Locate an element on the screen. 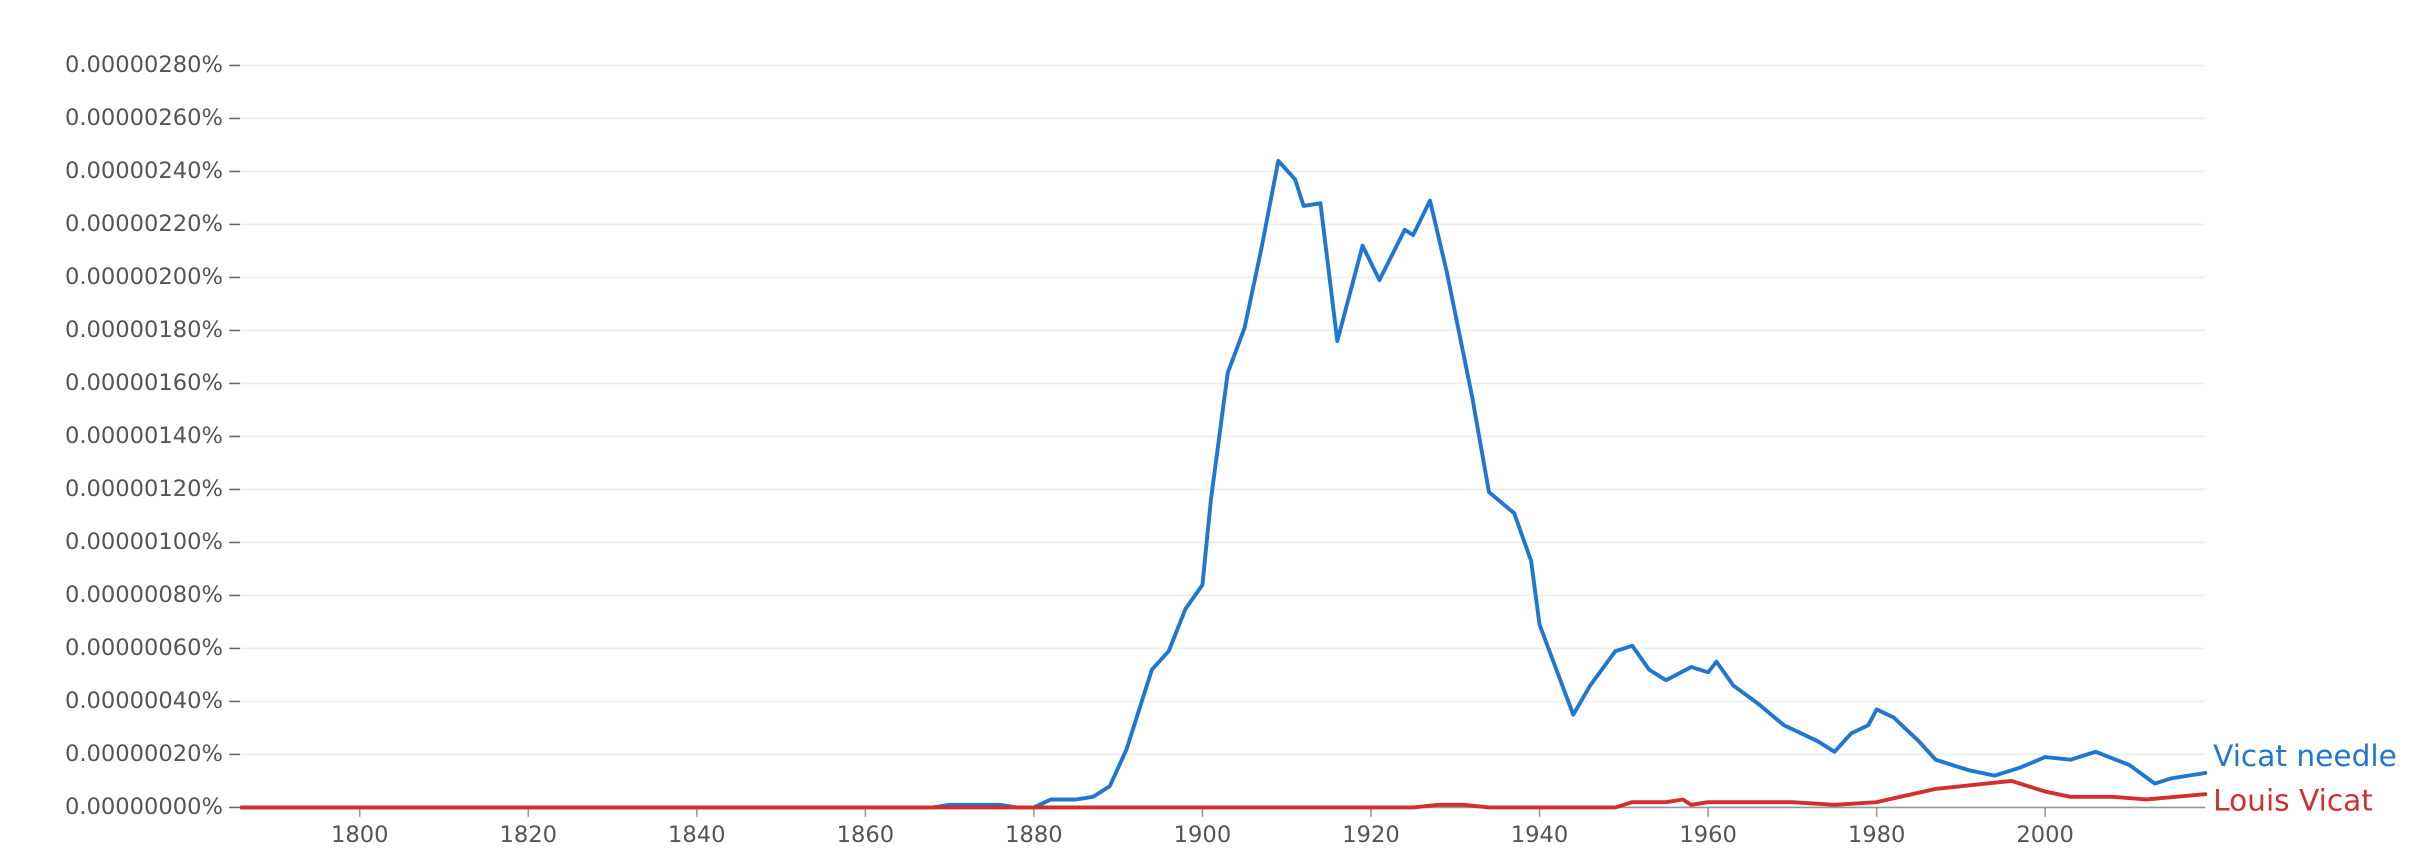 The height and width of the screenshot is (862, 2433). x-tick-label: 1940 is located at coordinates (1540, 835).